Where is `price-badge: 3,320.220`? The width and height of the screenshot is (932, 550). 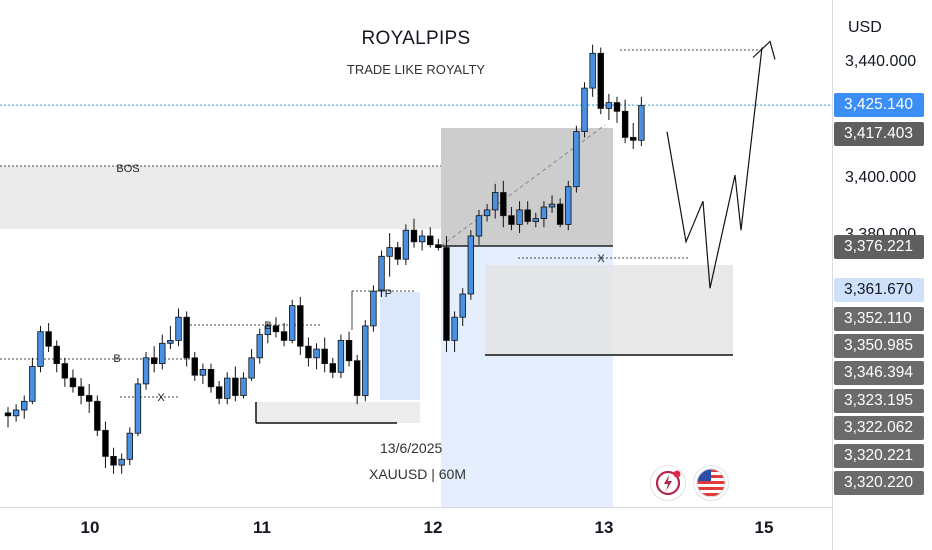 price-badge: 3,320.220 is located at coordinates (879, 483).